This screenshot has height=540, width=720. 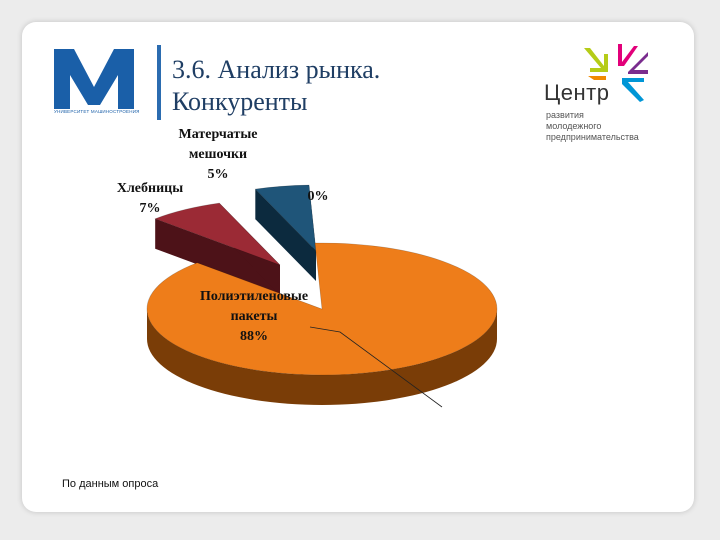 I want to click on pie-slice-side, so click(x=322, y=357).